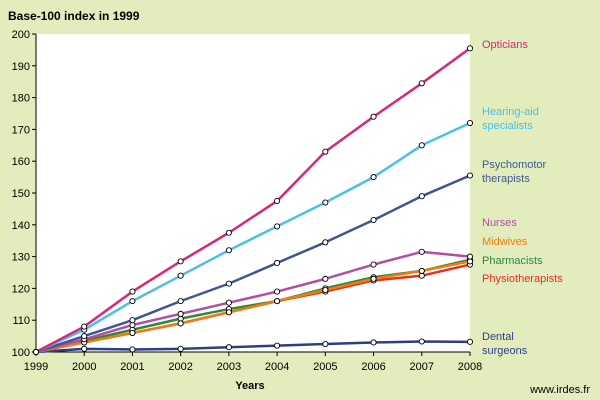 This screenshot has height=400, width=600. Describe the element at coordinates (422, 367) in the screenshot. I see `x-tick-label: 2007` at that location.